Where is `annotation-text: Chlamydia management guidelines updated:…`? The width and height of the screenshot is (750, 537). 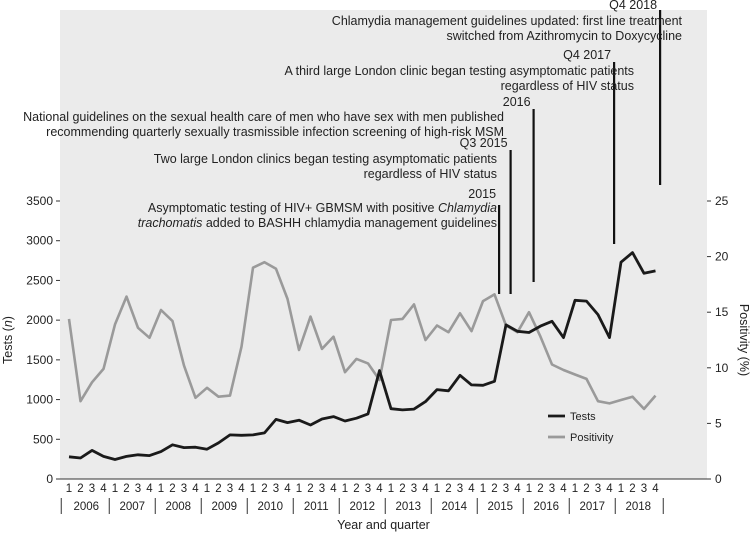 annotation-text: Chlamydia management guidelines updated:… is located at coordinates (507, 21).